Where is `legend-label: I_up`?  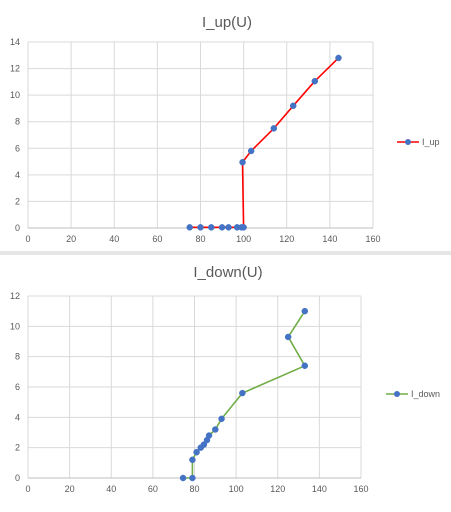
legend-label: I_up is located at coordinates (431, 142).